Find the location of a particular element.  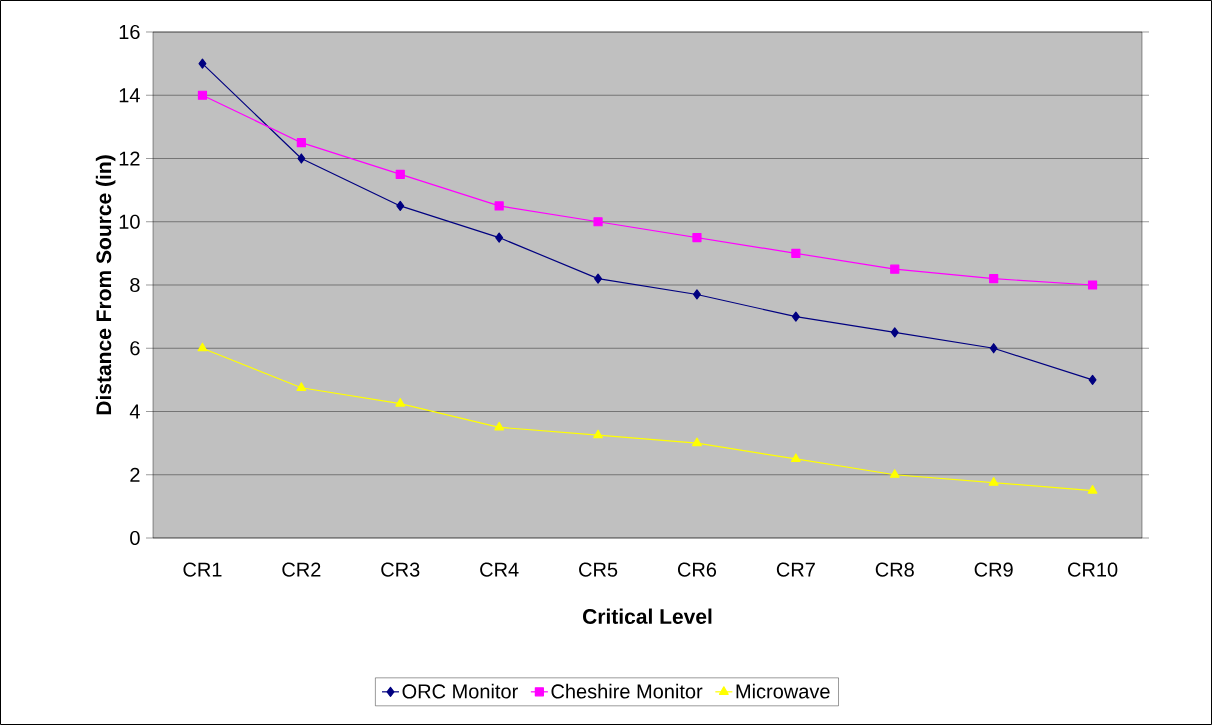

x-tick-label: CR4 is located at coordinates (499, 569).